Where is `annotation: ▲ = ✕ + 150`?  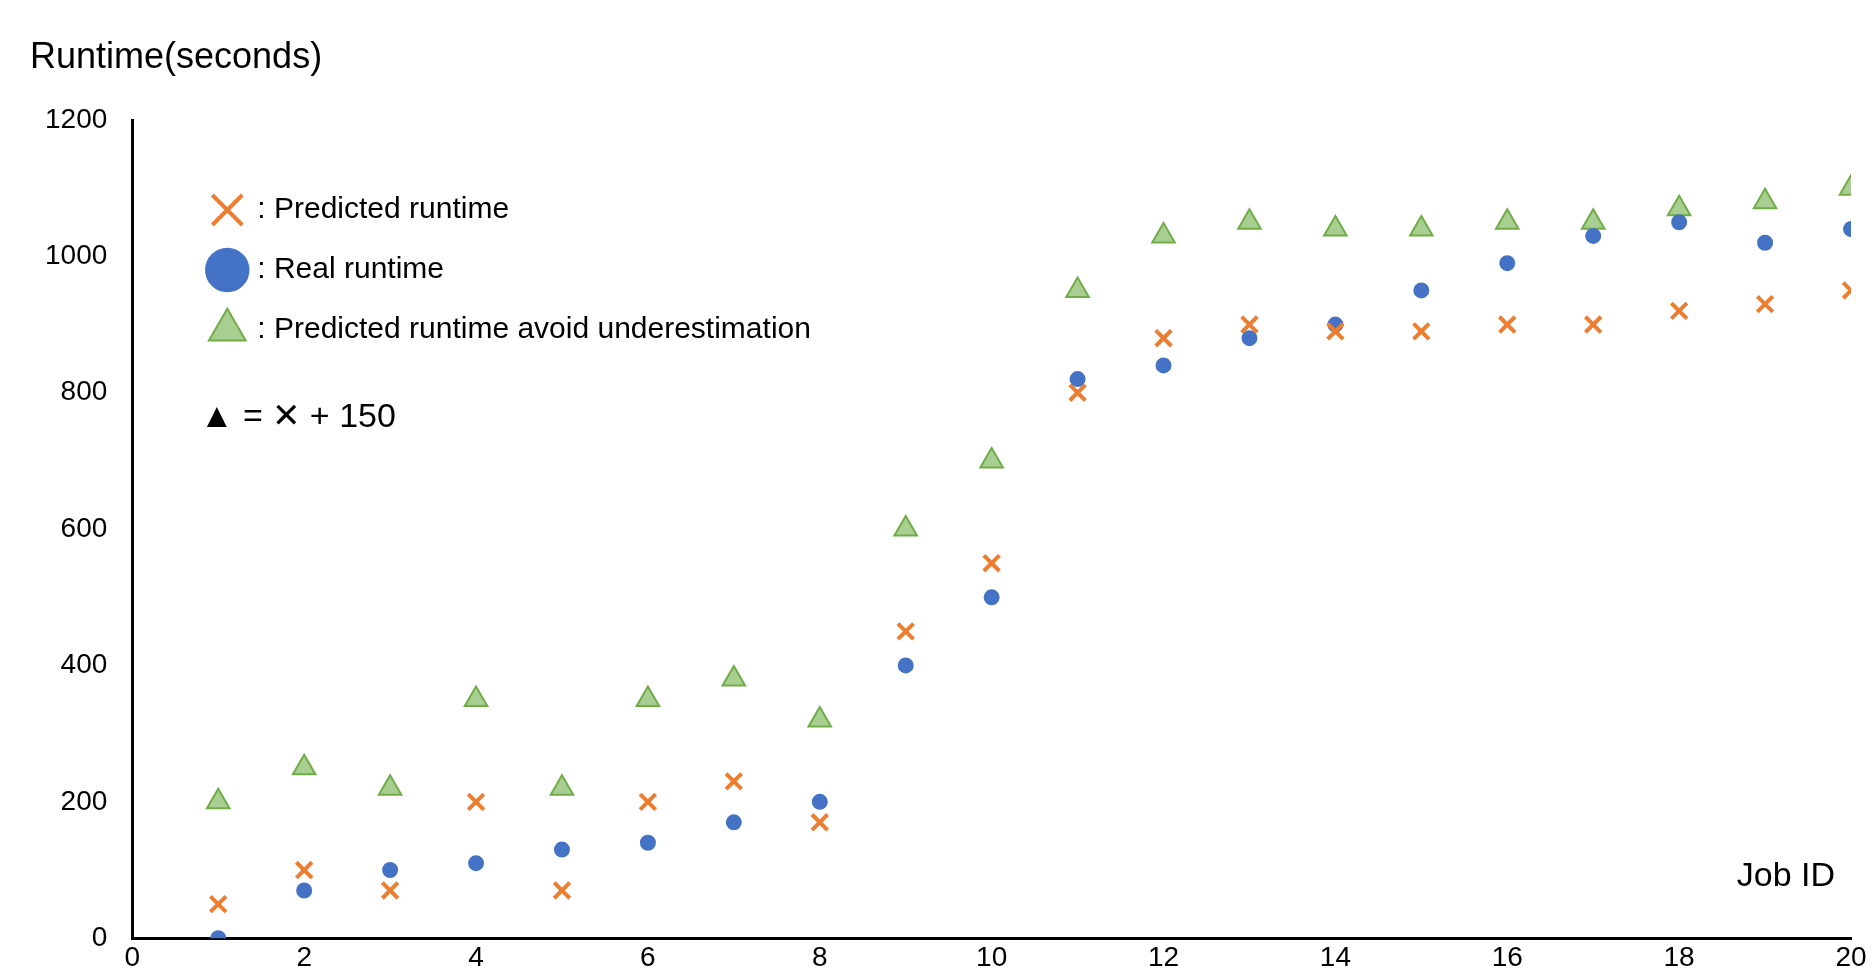
annotation: ▲ = ✕ + 150 is located at coordinates (298, 415).